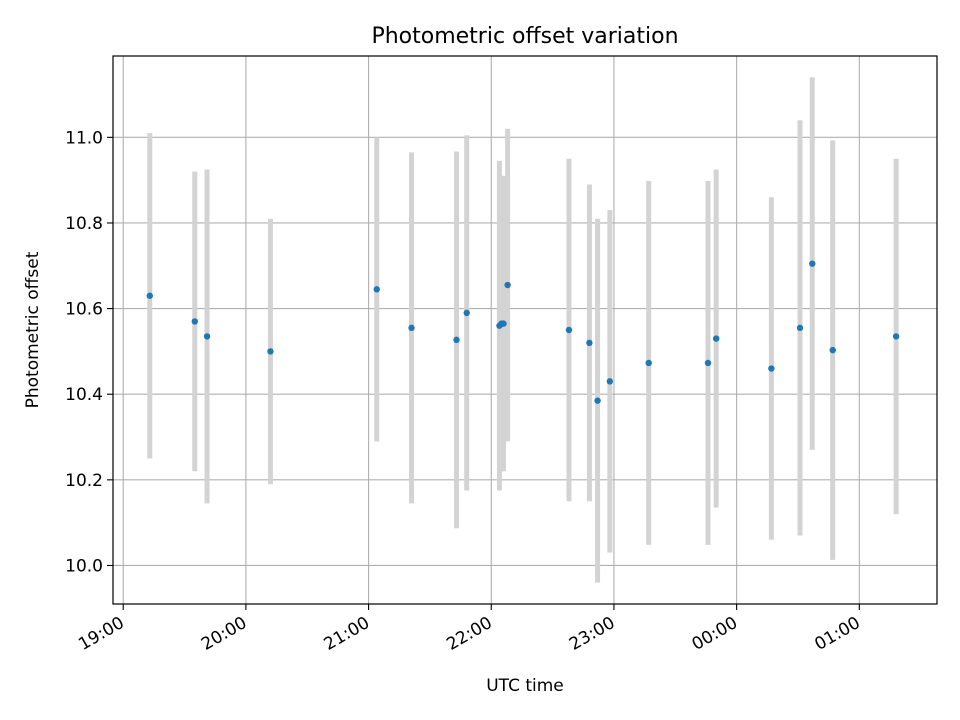 This screenshot has width=960, height=720. I want to click on y-axis: 10.0 10.2 10.4 10.6 10.8 11.0, so click(89, 352).